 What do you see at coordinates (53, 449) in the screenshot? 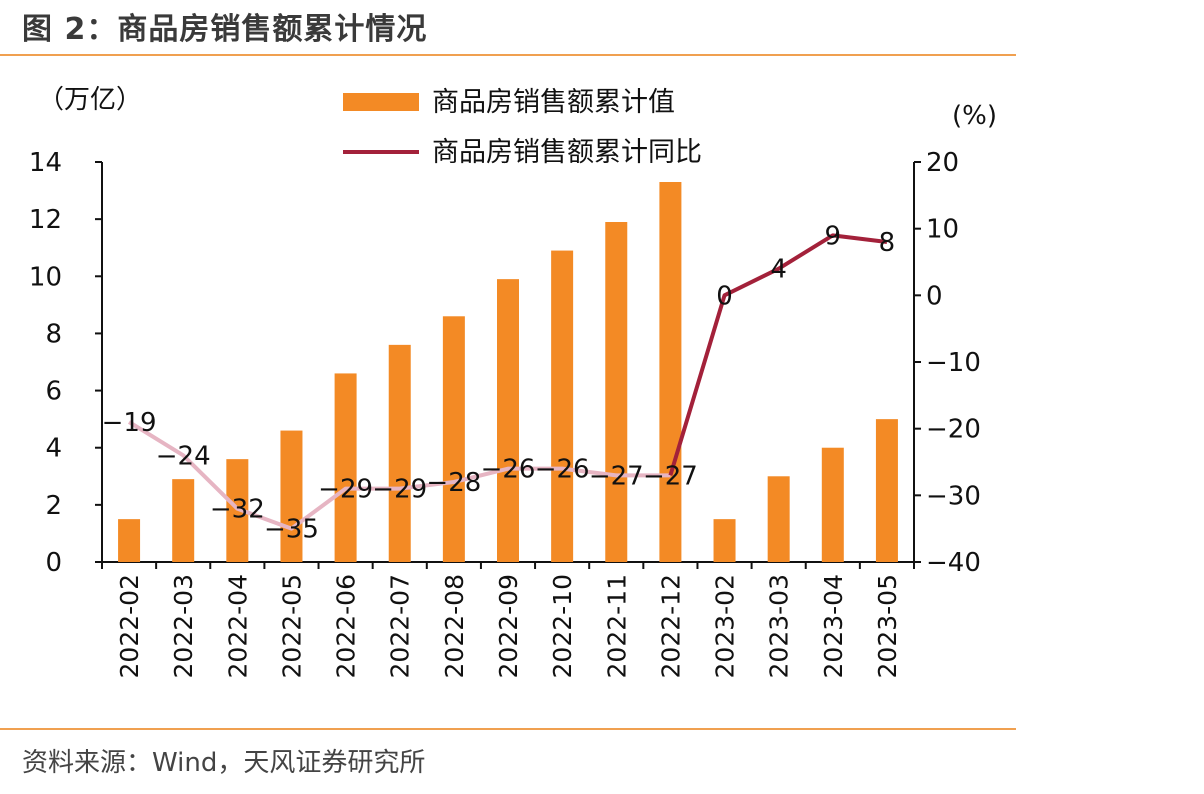
I see `left-tick-label: 4` at bounding box center [53, 449].